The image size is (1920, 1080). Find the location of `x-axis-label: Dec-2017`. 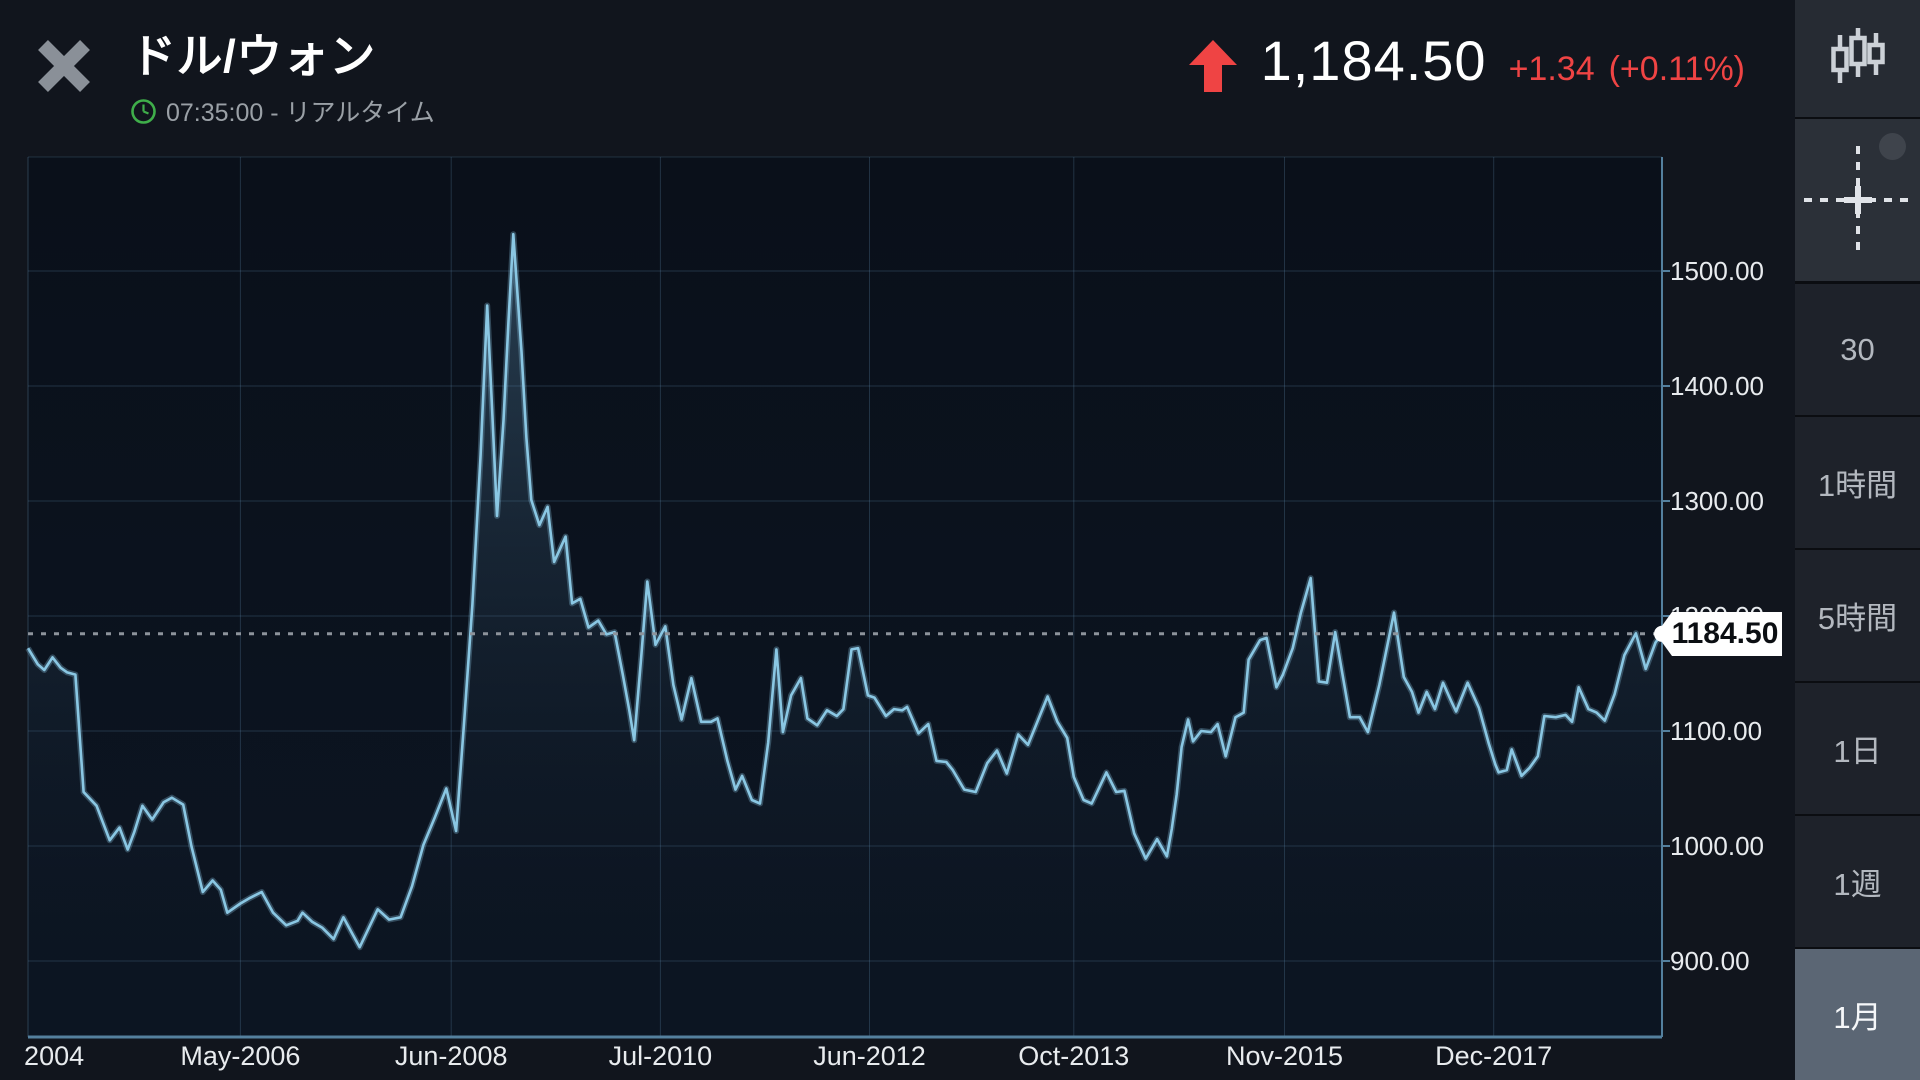

x-axis-label: Dec-2017 is located at coordinates (1493, 1056).